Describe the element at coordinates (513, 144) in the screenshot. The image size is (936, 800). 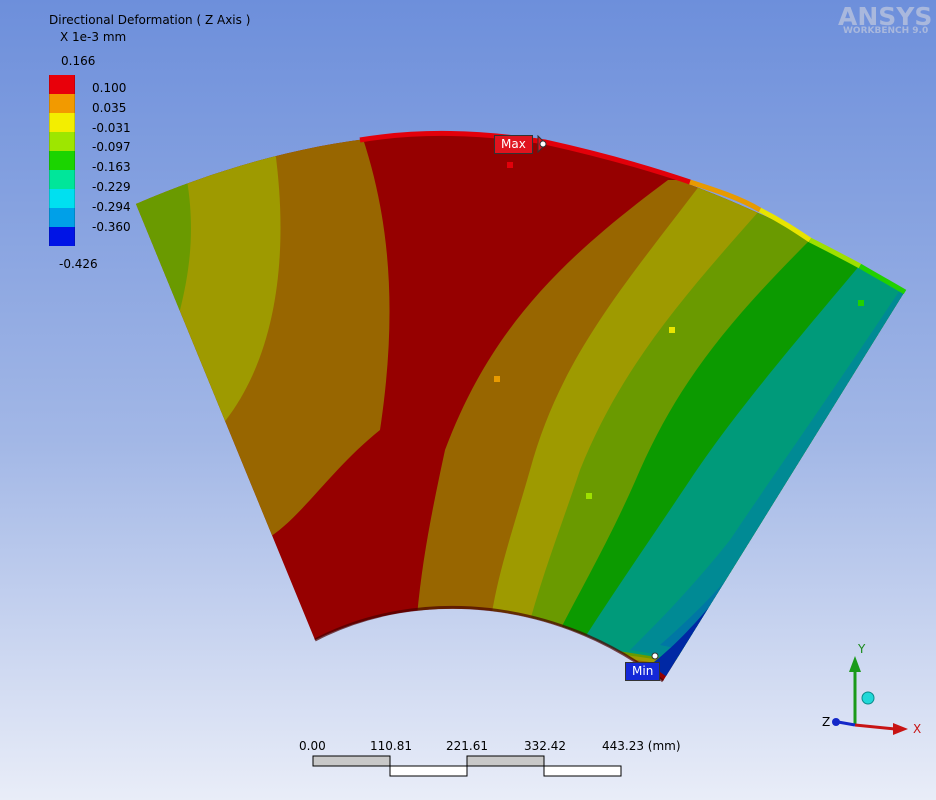
I see `max-probe-label: Max` at that location.